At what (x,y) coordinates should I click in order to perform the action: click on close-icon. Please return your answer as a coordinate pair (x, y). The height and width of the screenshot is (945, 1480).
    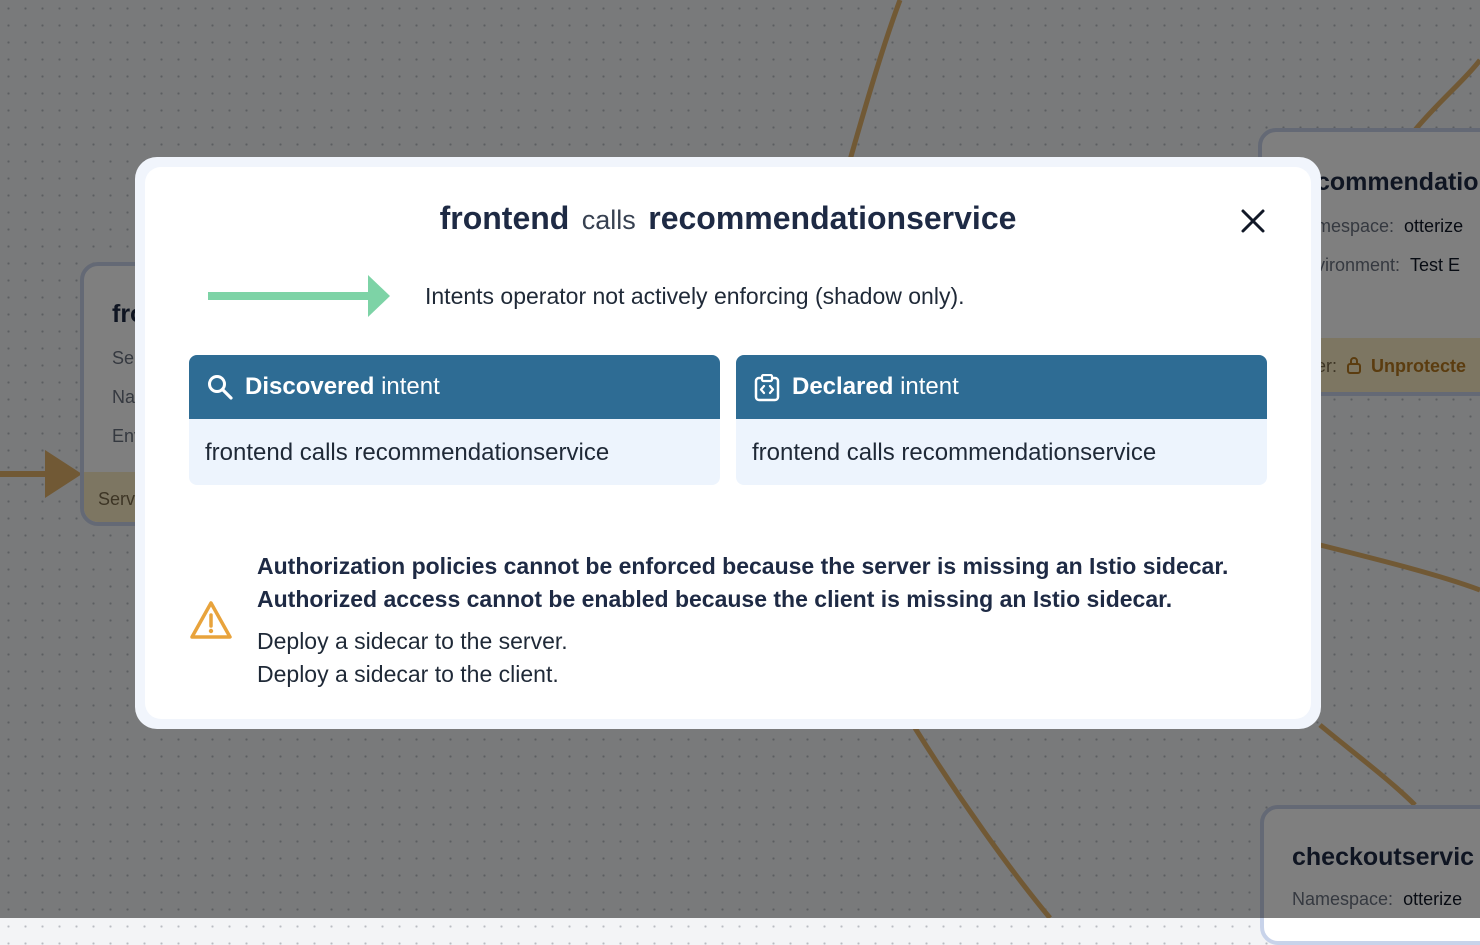
    Looking at the image, I should click on (1253, 221).